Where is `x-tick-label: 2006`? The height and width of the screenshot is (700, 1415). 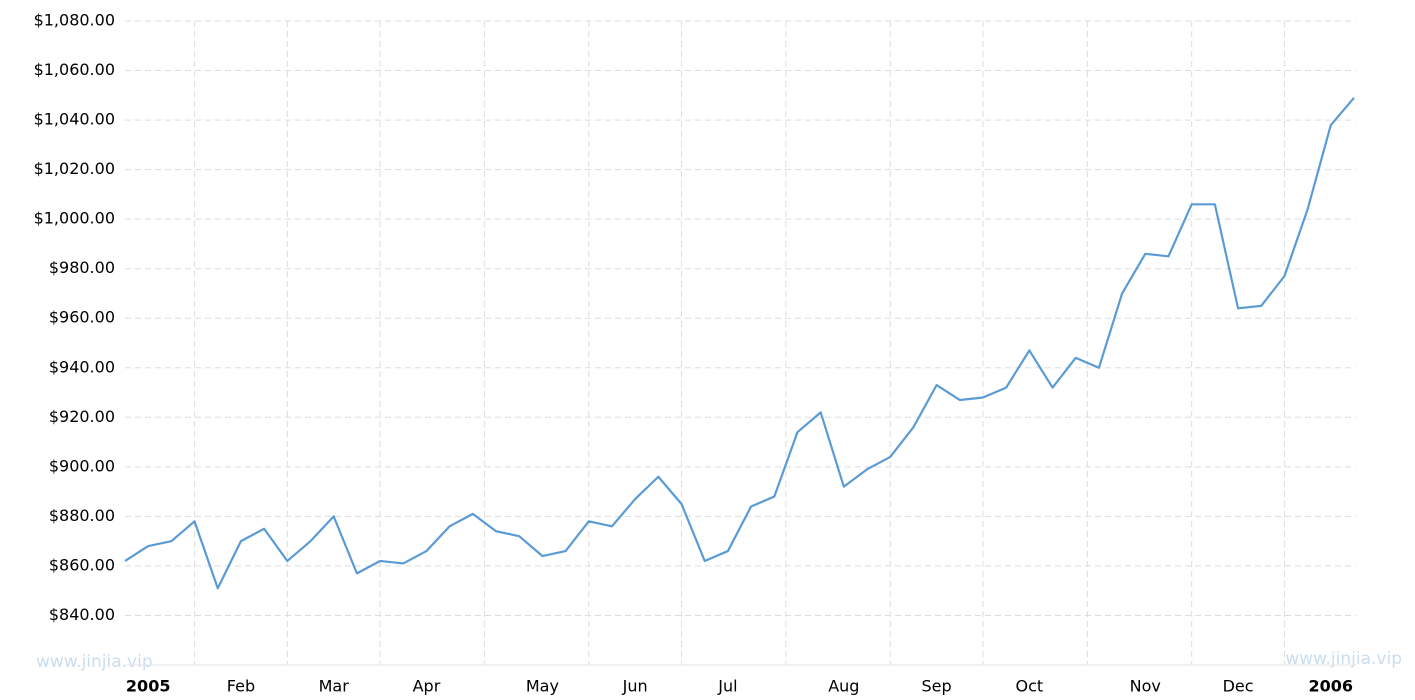
x-tick-label: 2006 is located at coordinates (1331, 686).